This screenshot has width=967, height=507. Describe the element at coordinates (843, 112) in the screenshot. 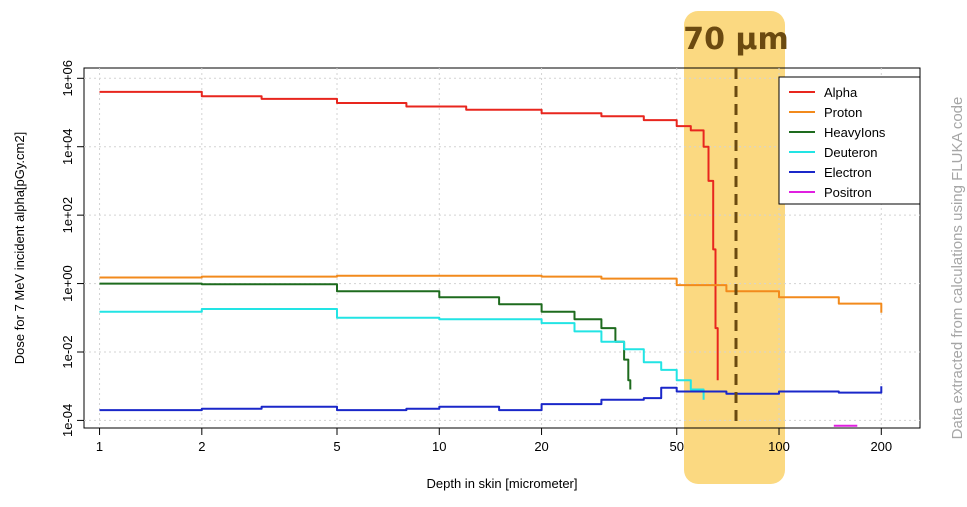

I see `legend-label-proton: Proton` at that location.